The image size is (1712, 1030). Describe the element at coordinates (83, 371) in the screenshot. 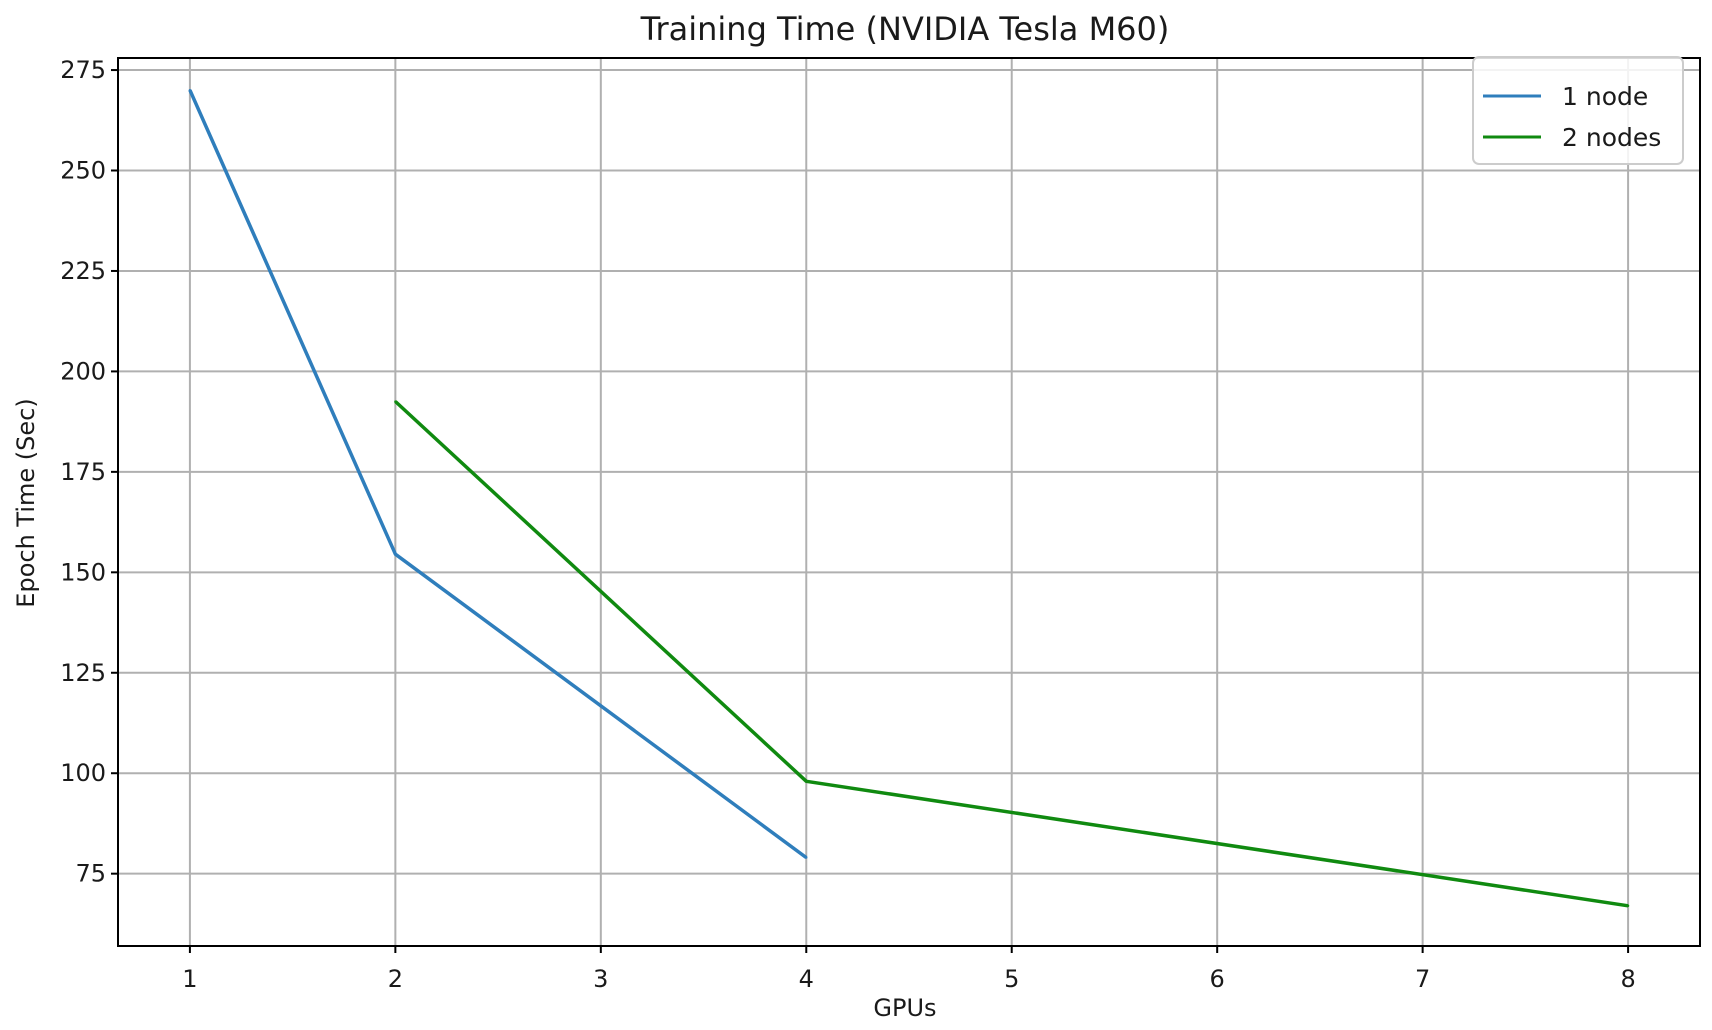

I see `y-tick-label: 200` at that location.